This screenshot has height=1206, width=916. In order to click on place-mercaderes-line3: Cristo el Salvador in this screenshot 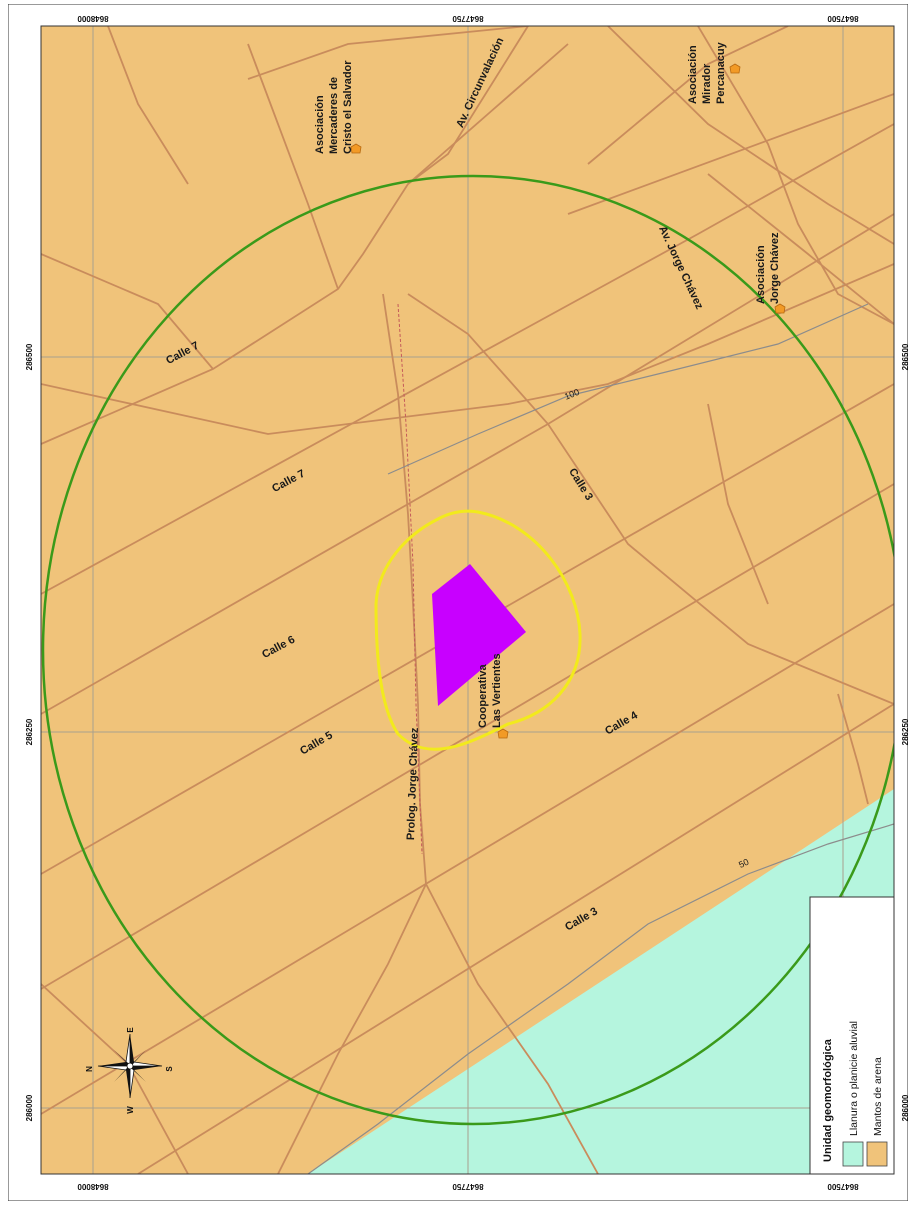, I will do `click(348, 107)`.